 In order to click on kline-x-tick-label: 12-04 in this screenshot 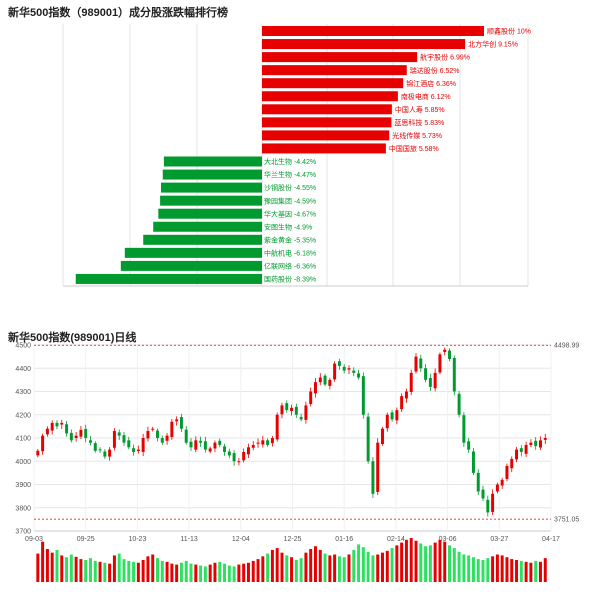, I will do `click(241, 539)`.